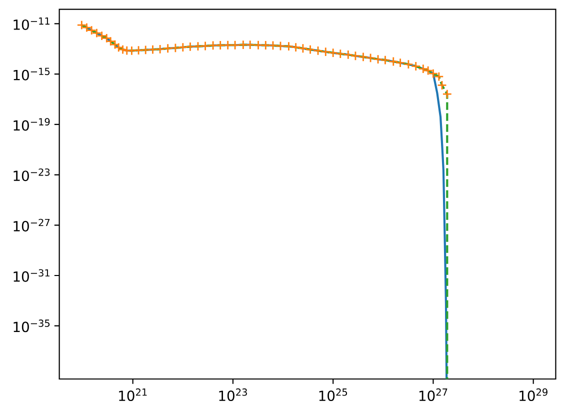  I want to click on y-tick-label: 10$^{−23}$, so click(32, 175).